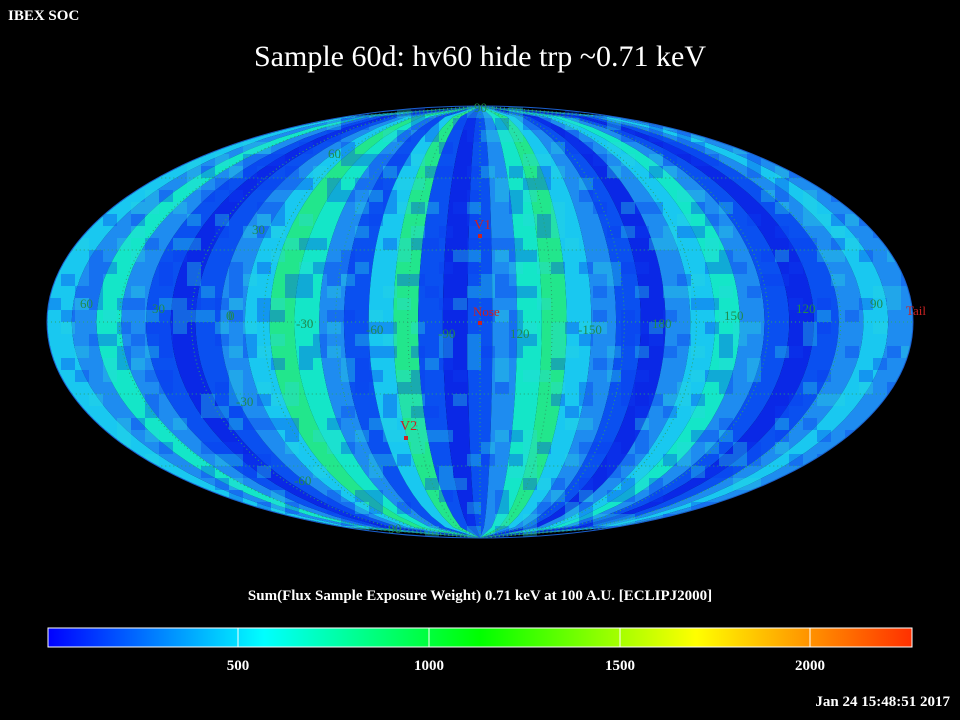  What do you see at coordinates (590, 329) in the screenshot?
I see `lon-label: -150` at bounding box center [590, 329].